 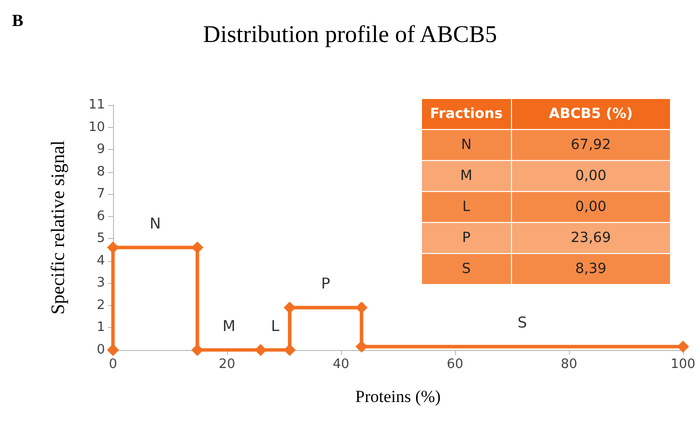 What do you see at coordinates (590, 238) in the screenshot?
I see `text: 23,69` at bounding box center [590, 238].